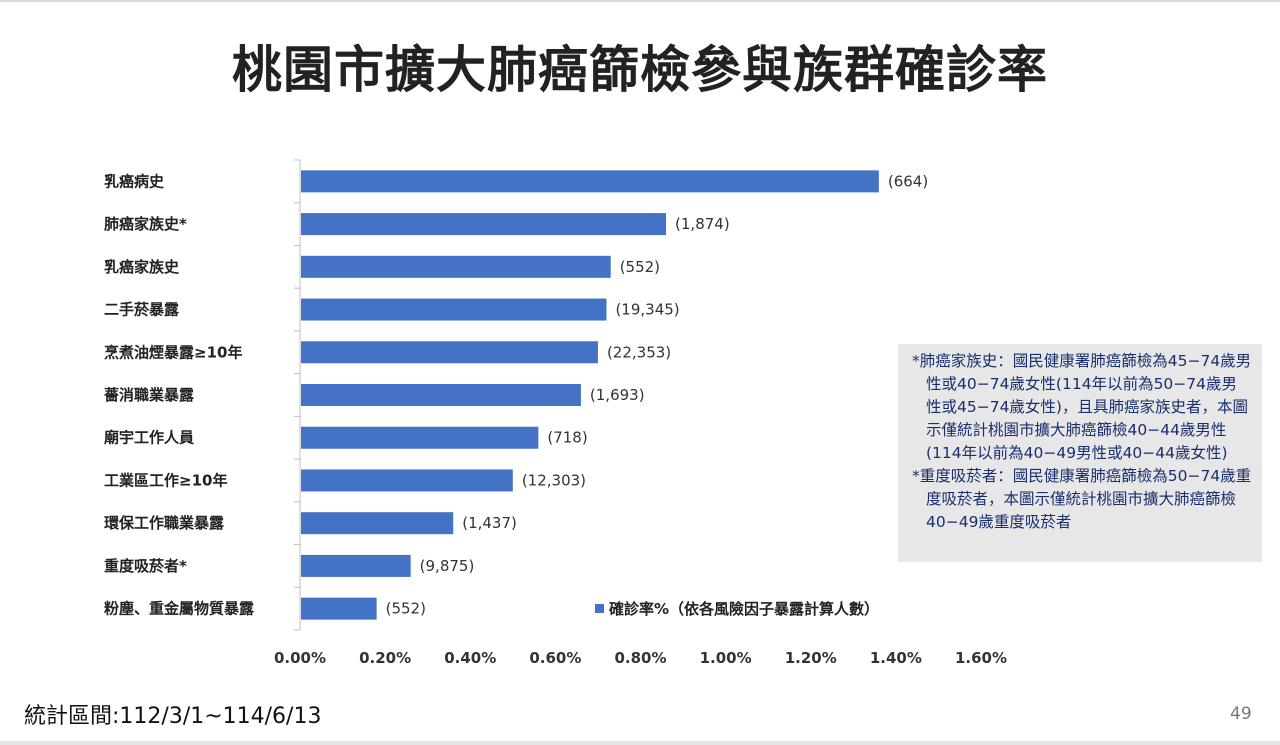 The image size is (1280, 745). What do you see at coordinates (639, 352) in the screenshot?
I see `bar-data-label: (22,353)` at bounding box center [639, 352].